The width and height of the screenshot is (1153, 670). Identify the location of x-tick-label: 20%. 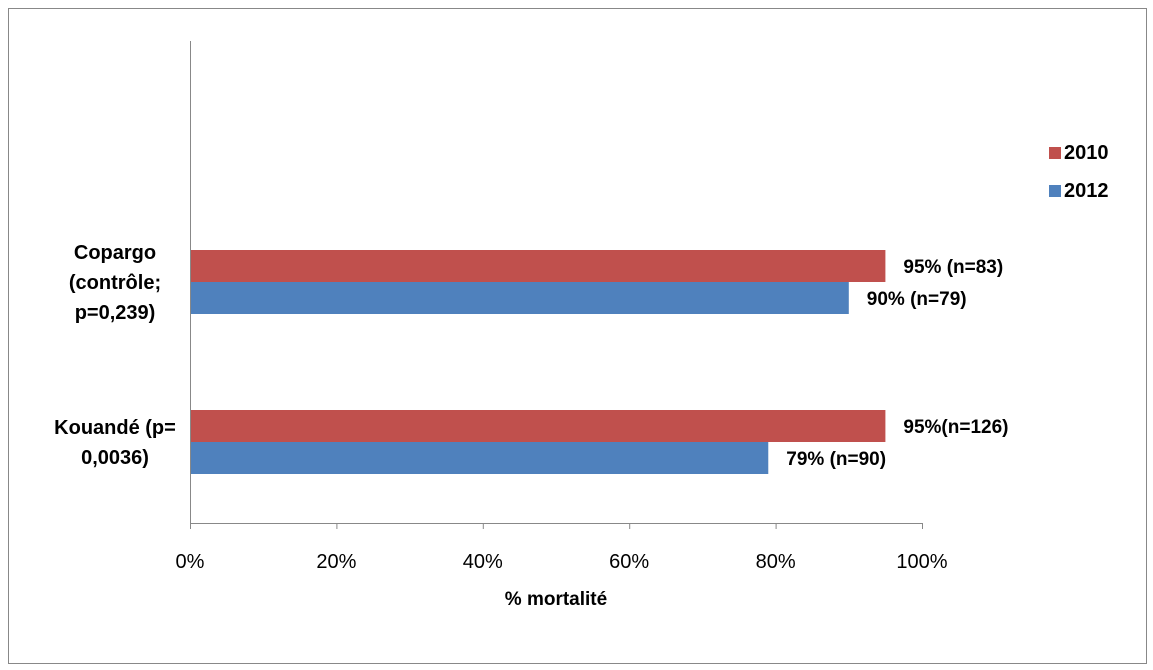
(336, 562).